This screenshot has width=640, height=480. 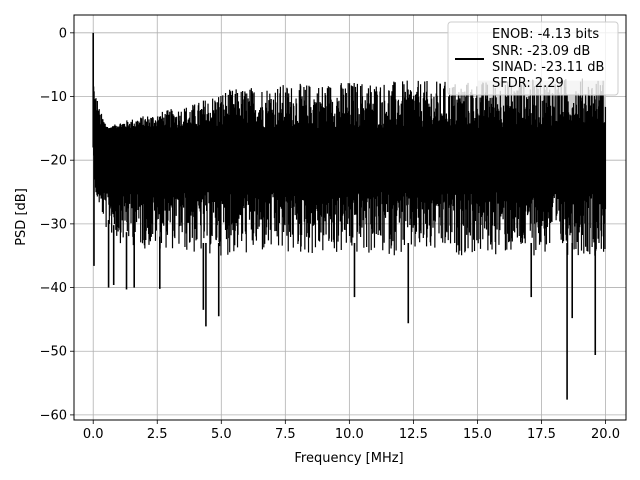 What do you see at coordinates (528, 83) in the screenshot?
I see `legend-sfdr: SFDR: 2.29` at bounding box center [528, 83].